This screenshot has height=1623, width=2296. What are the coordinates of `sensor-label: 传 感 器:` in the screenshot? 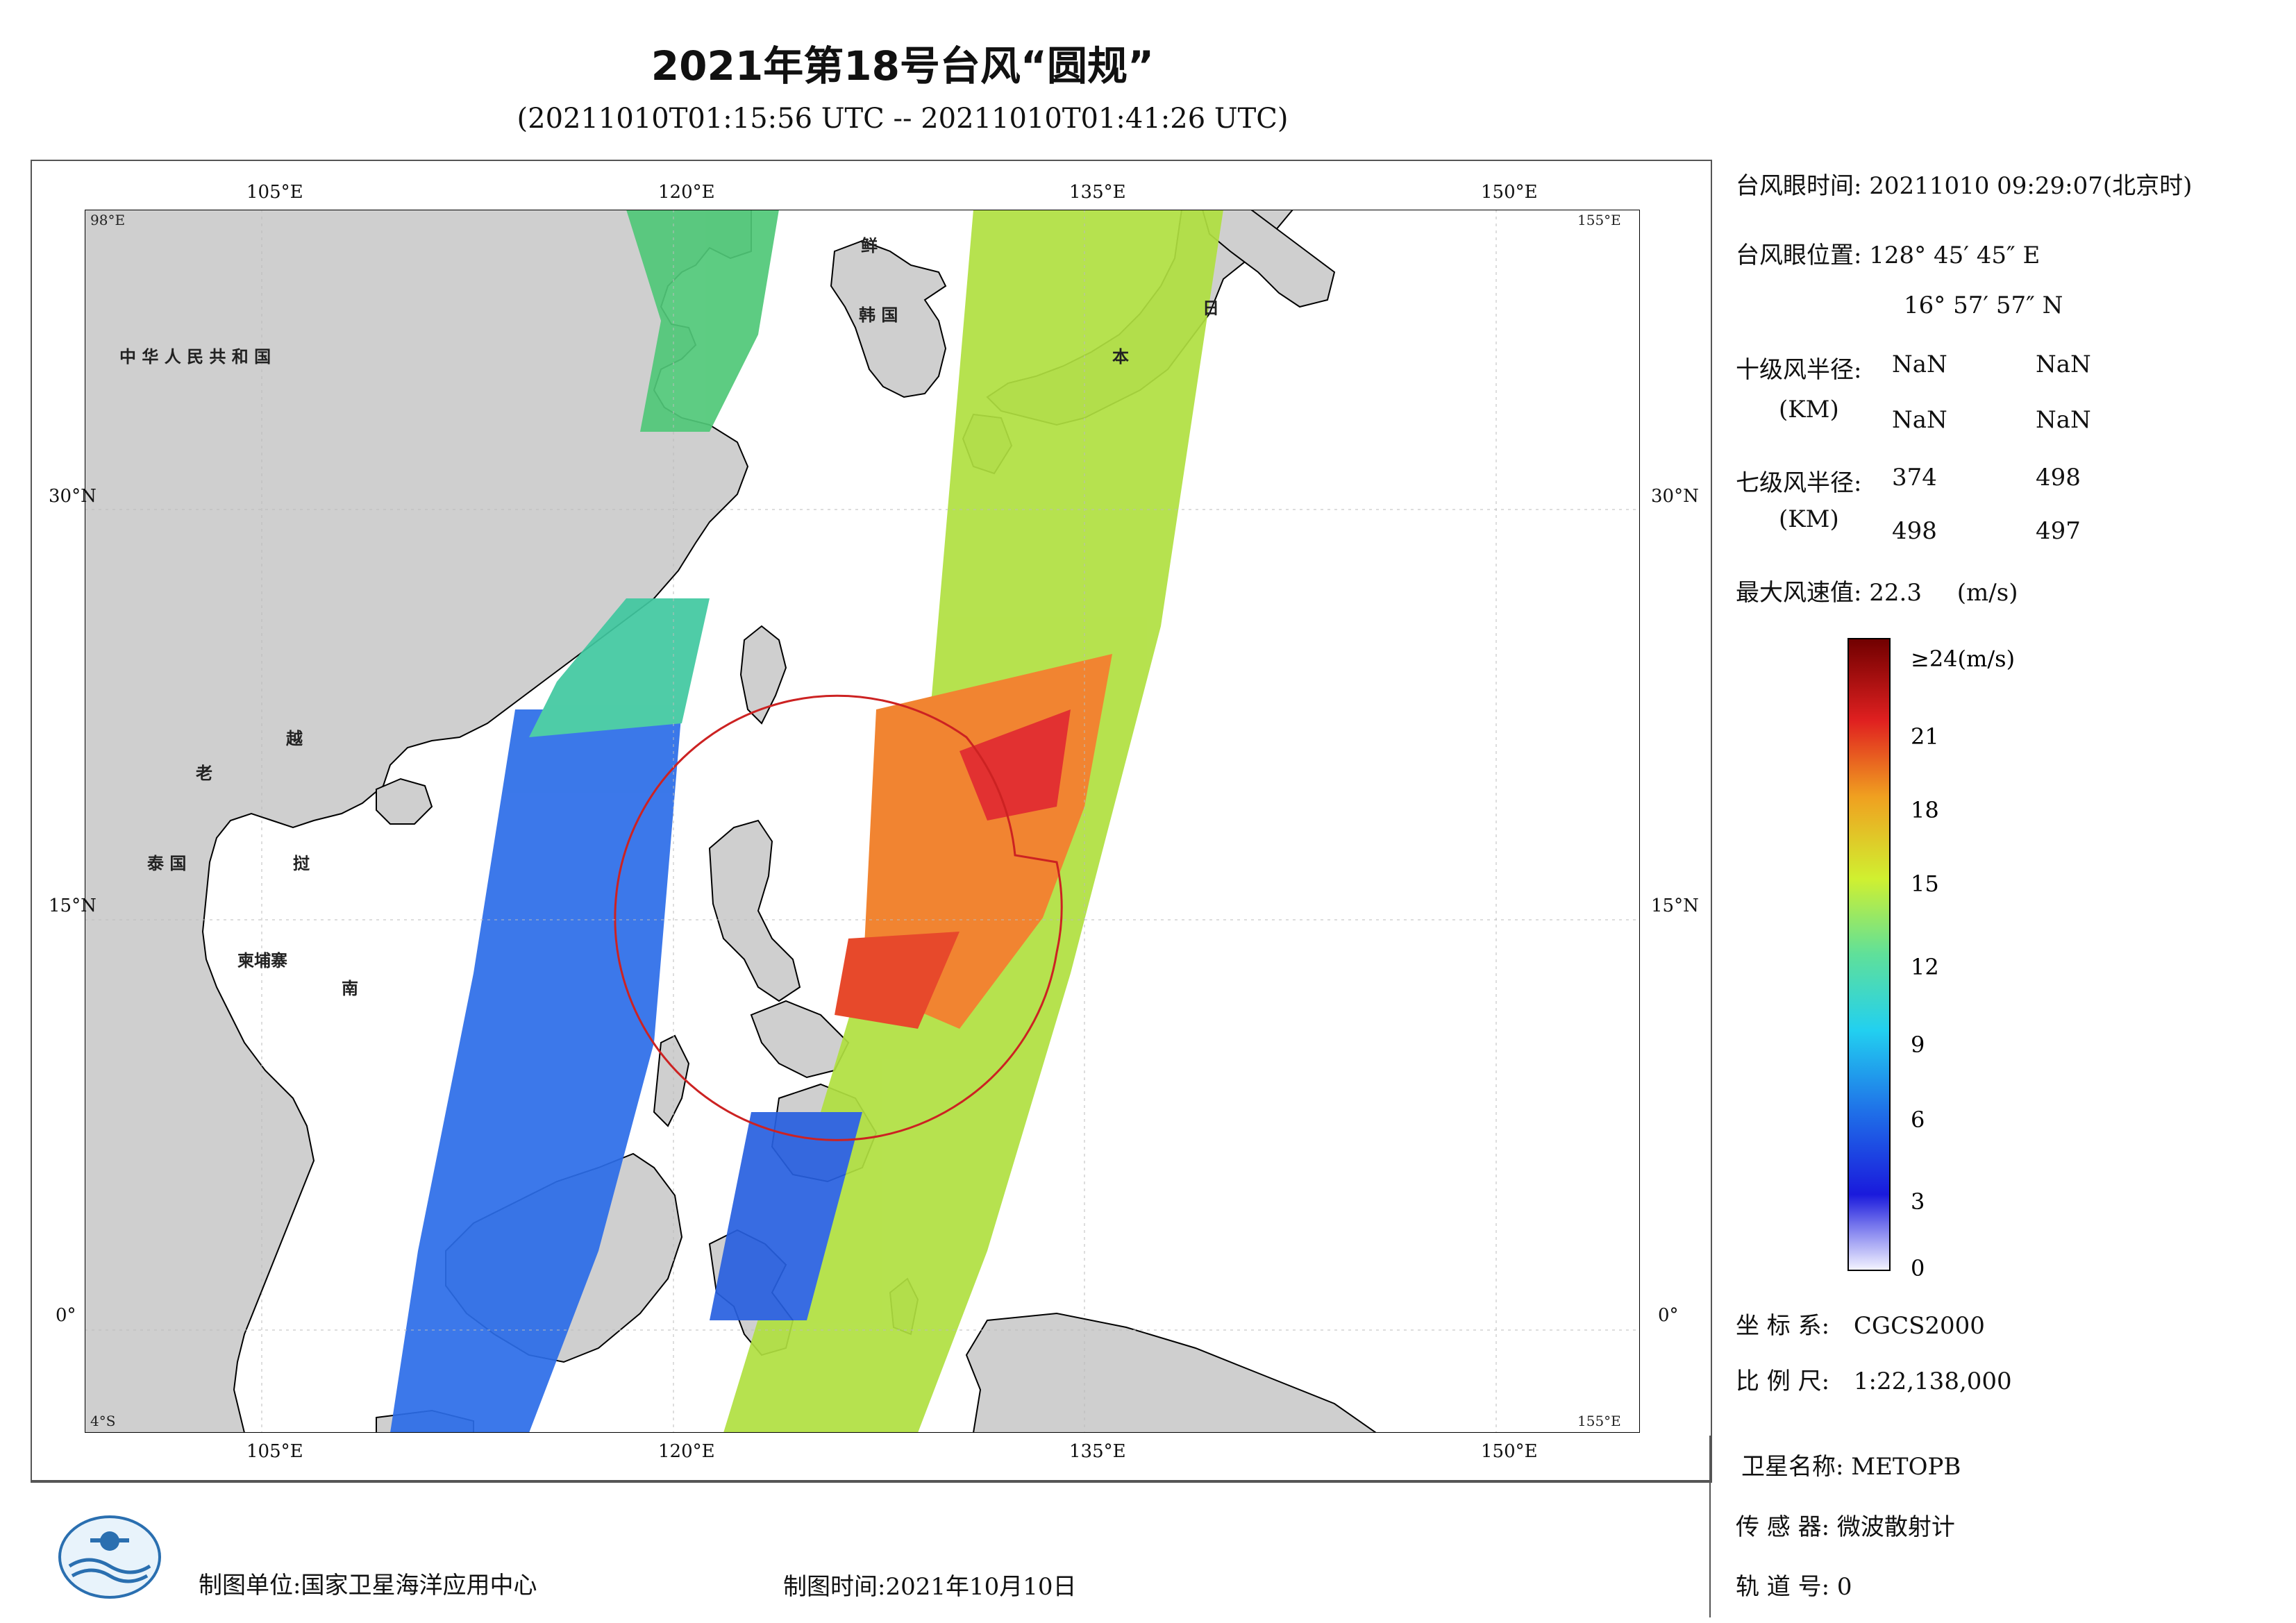 It's located at (1783, 1527).